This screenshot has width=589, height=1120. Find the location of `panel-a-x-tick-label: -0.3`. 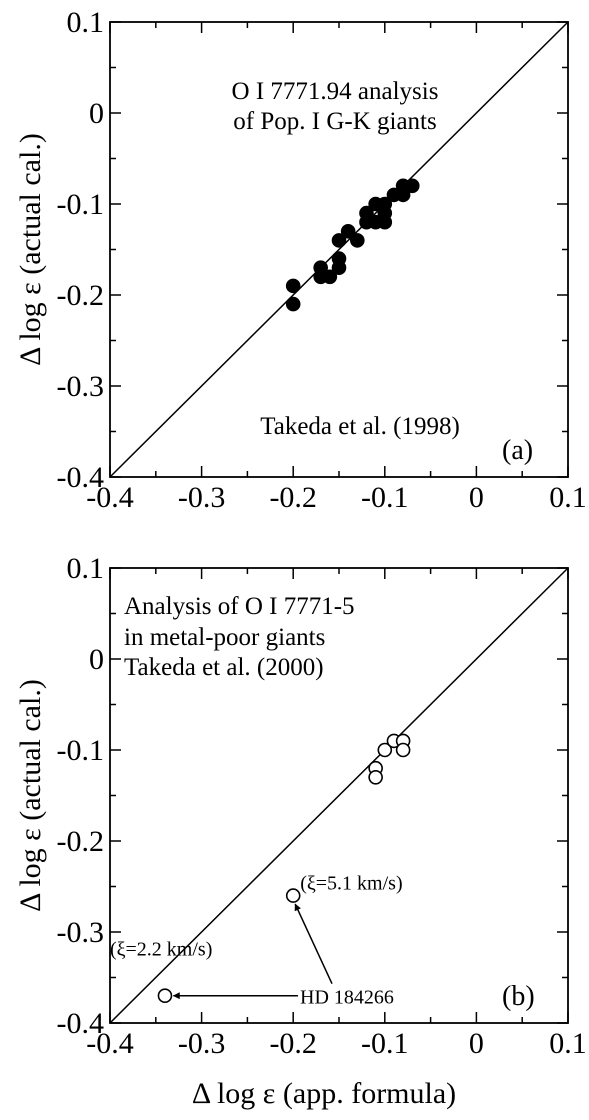

panel-a-x-tick-label: -0.3 is located at coordinates (202, 497).